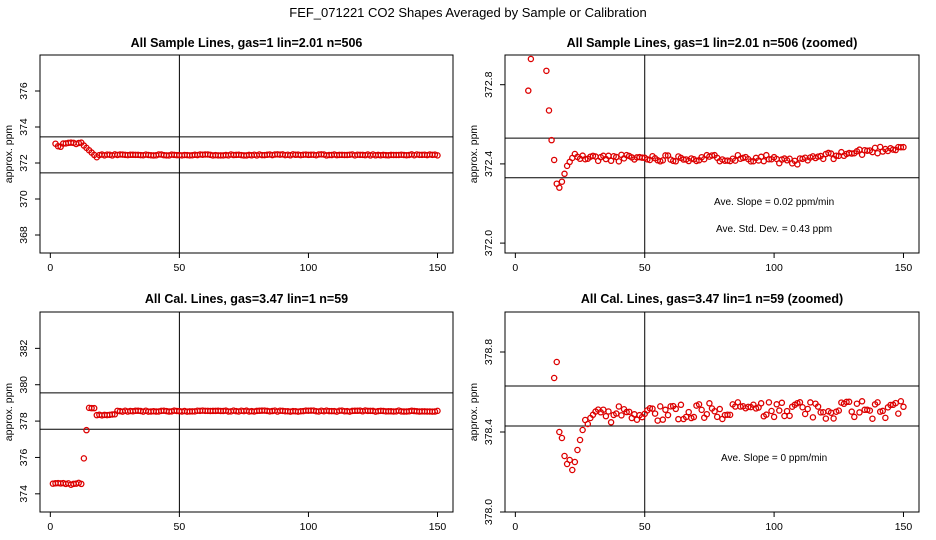 Image resolution: width=936 pixels, height=540 pixels. I want to click on y-tick-label: 378.4, so click(489, 432).